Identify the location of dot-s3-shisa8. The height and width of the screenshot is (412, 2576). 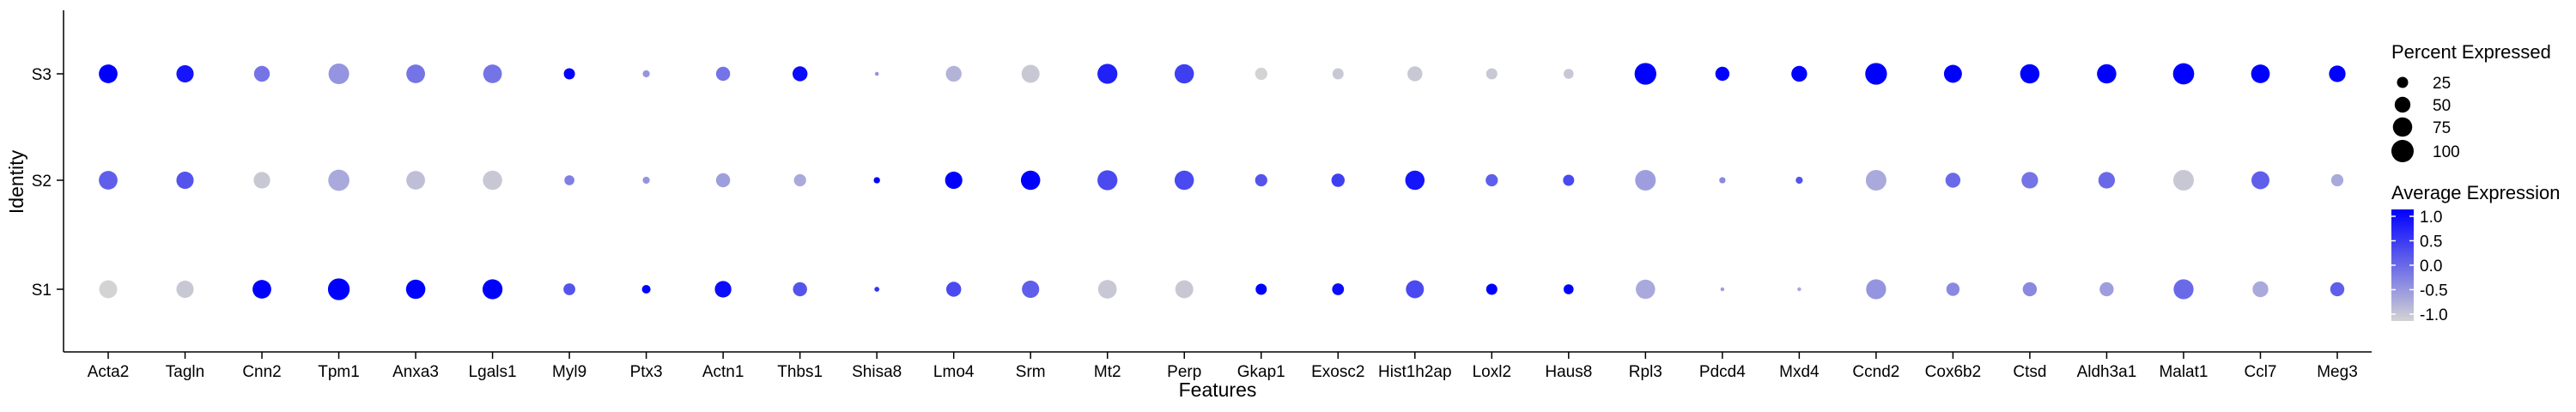
(876, 73).